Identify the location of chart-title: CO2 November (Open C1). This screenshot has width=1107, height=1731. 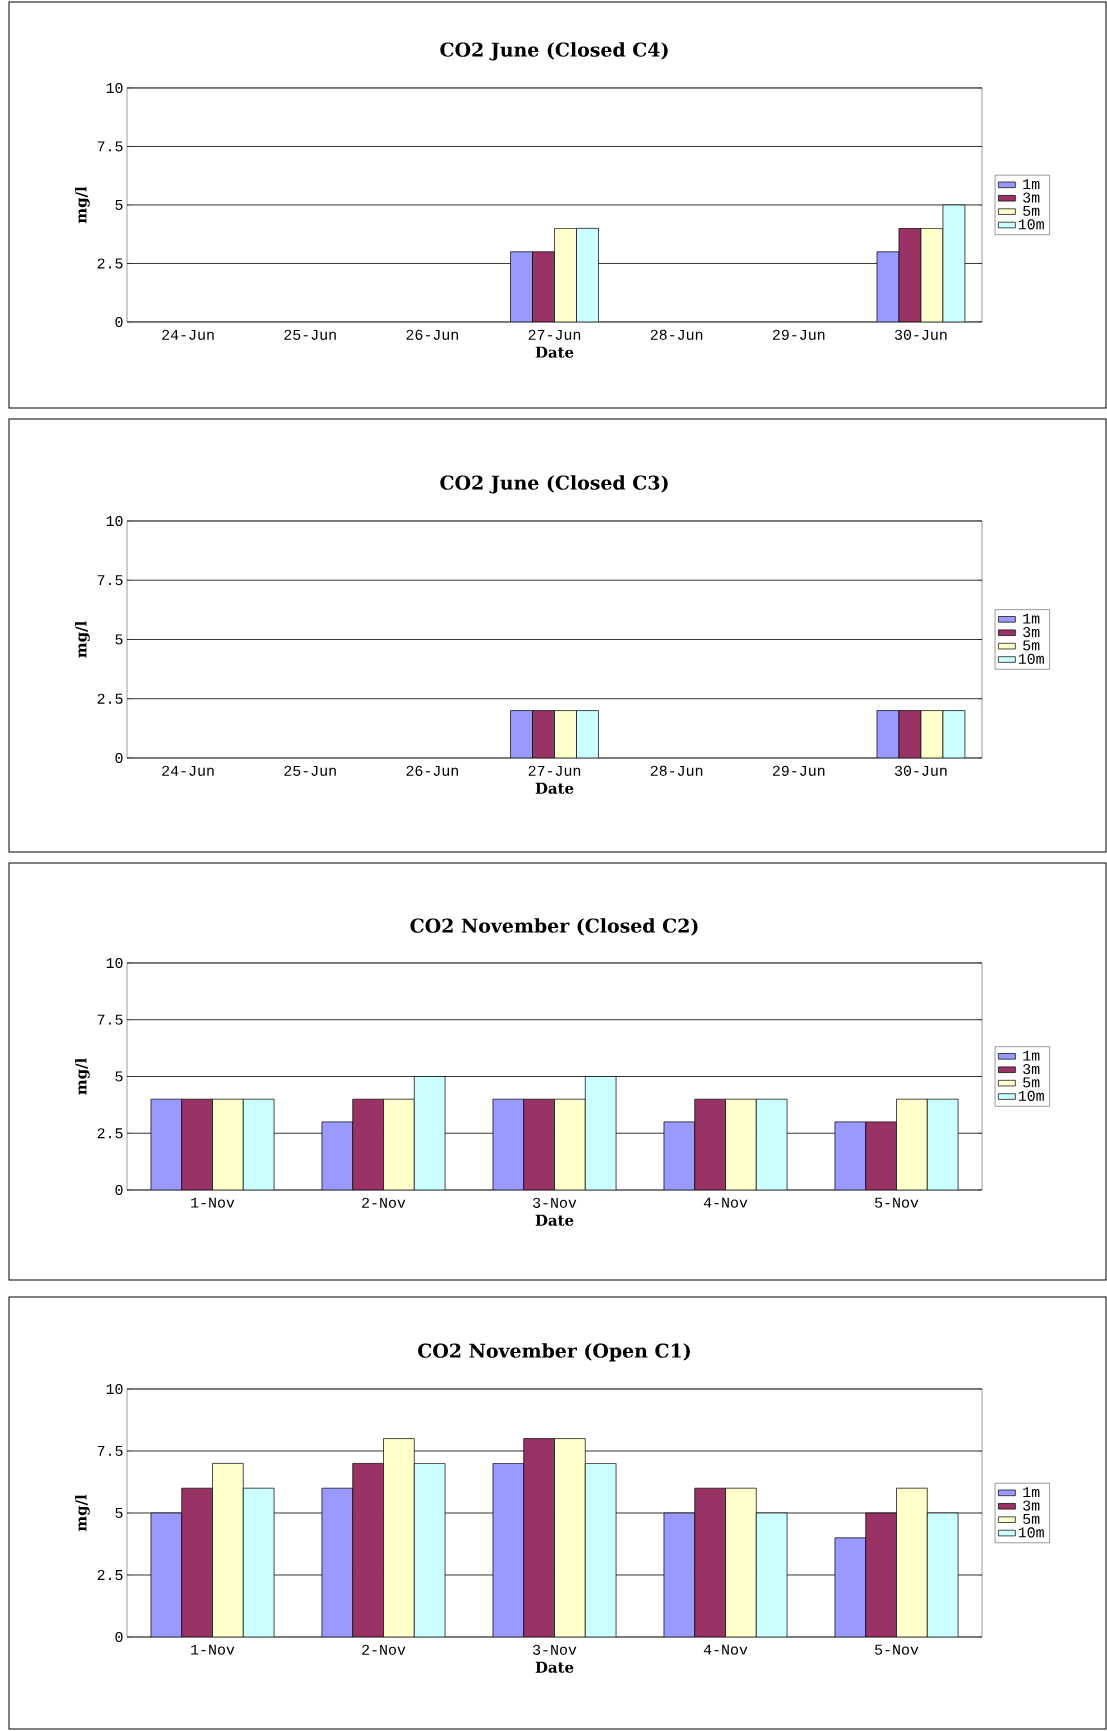
(554, 1352).